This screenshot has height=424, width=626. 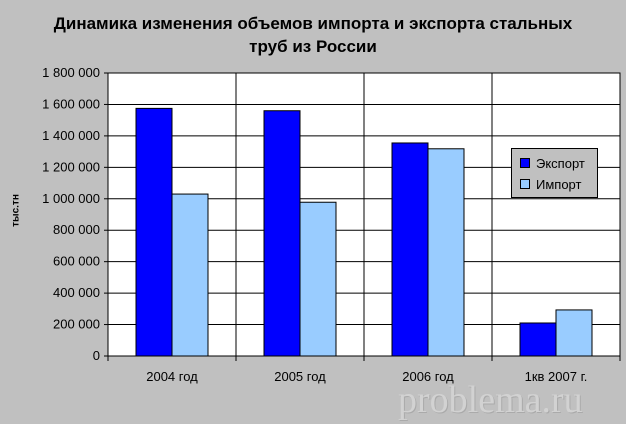 What do you see at coordinates (300, 376) in the screenshot?
I see `x-tick-label: 2005 год` at bounding box center [300, 376].